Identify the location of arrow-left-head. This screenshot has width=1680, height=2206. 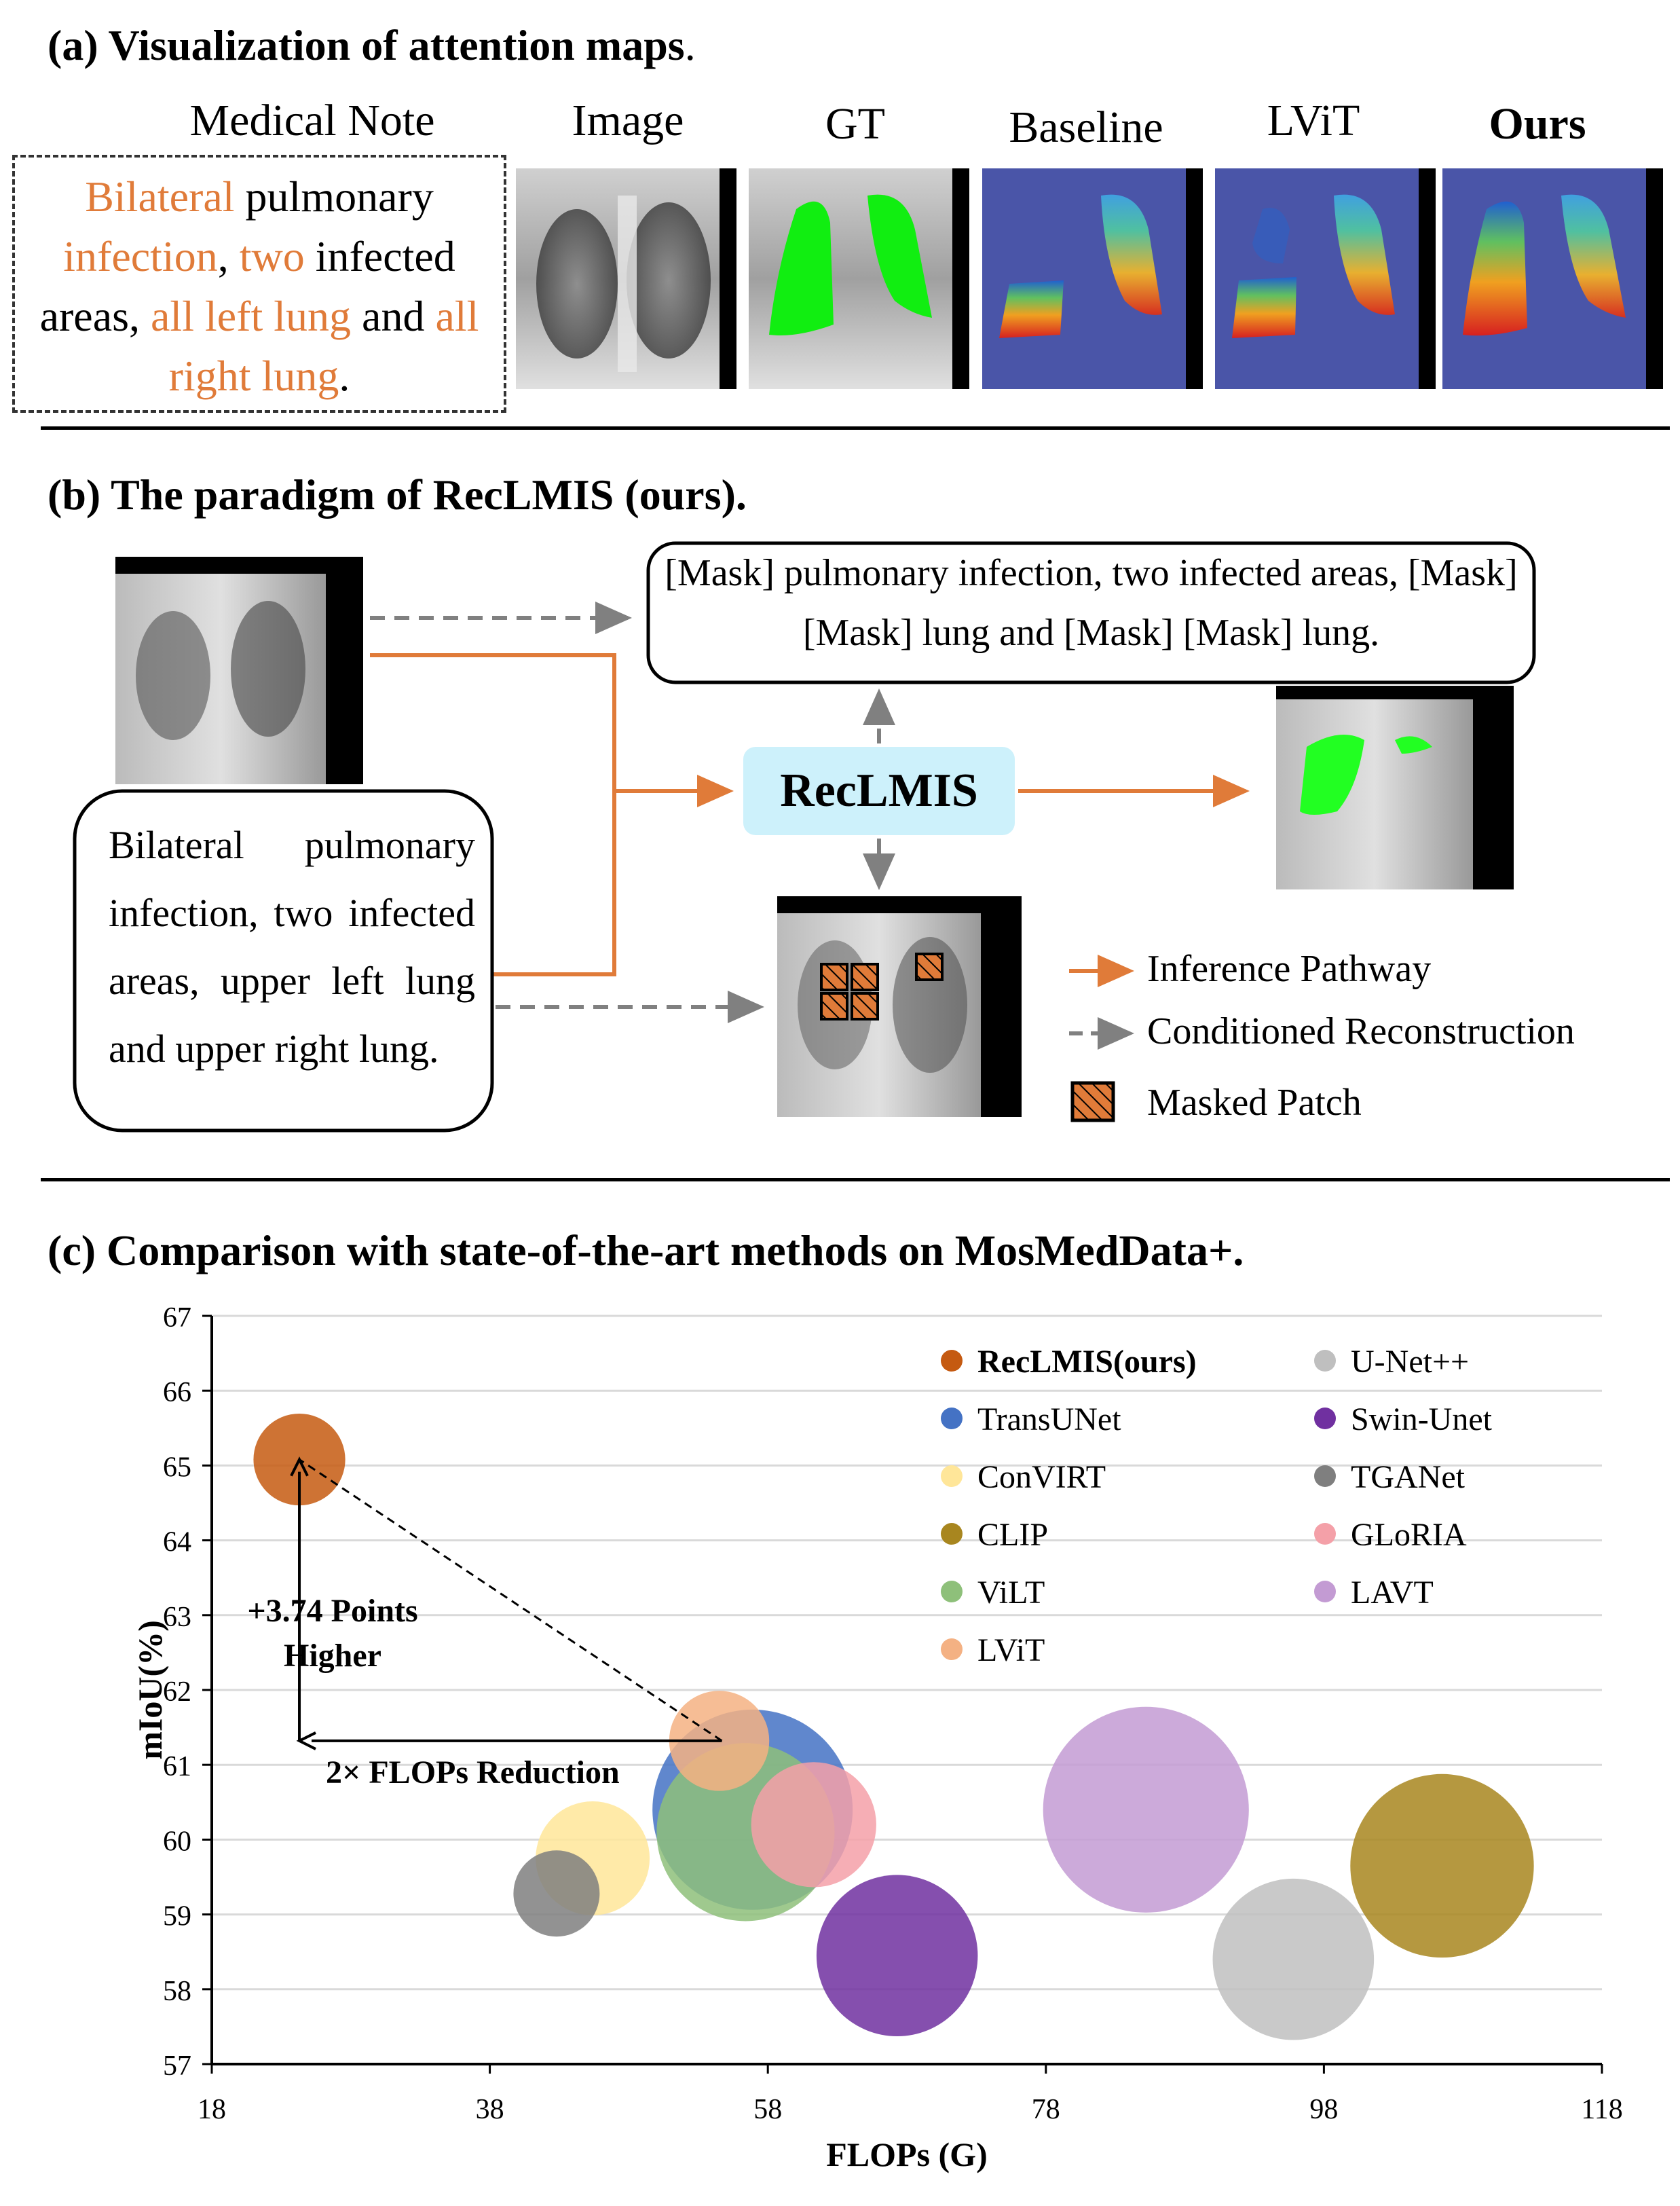
(306, 1740).